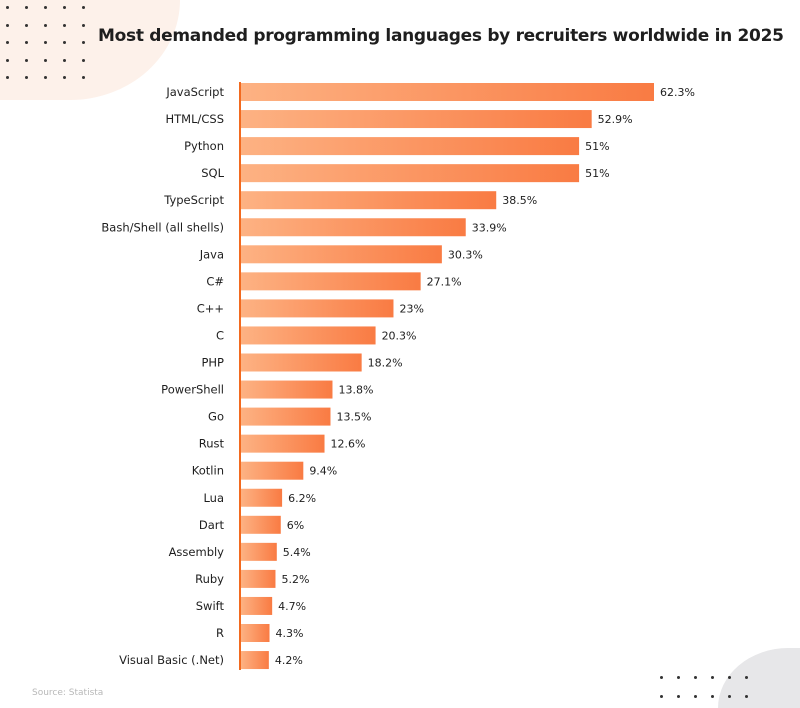 This screenshot has width=800, height=708. What do you see at coordinates (399, 335) in the screenshot?
I see `value-label: 20.3%` at bounding box center [399, 335].